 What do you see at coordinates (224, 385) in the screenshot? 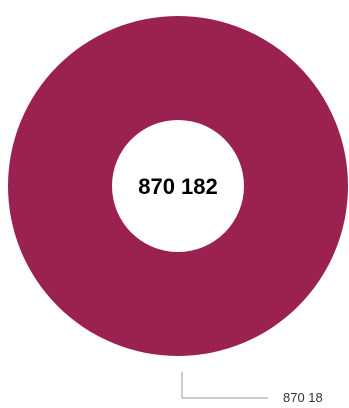
I see `slice-label-leader-line` at bounding box center [224, 385].